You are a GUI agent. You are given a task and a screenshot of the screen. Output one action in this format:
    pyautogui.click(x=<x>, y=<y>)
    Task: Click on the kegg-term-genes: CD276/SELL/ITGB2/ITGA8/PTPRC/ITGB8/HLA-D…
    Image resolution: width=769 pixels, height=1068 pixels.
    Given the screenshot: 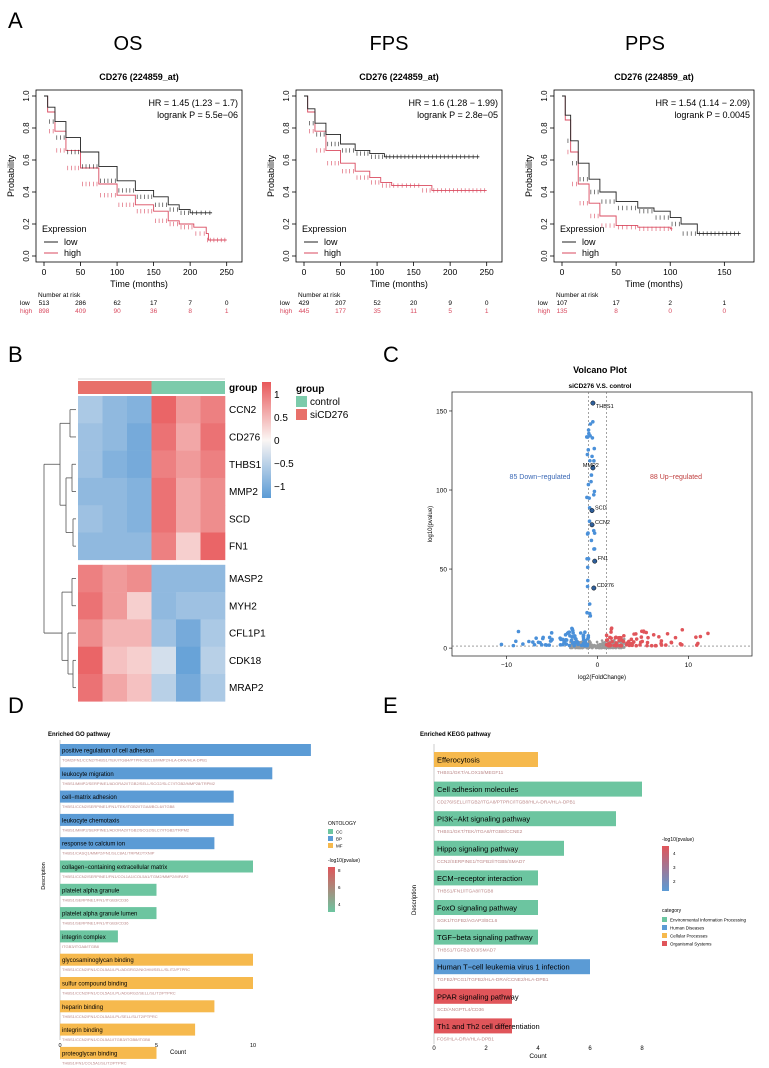 What is the action you would take?
    pyautogui.click(x=506, y=803)
    